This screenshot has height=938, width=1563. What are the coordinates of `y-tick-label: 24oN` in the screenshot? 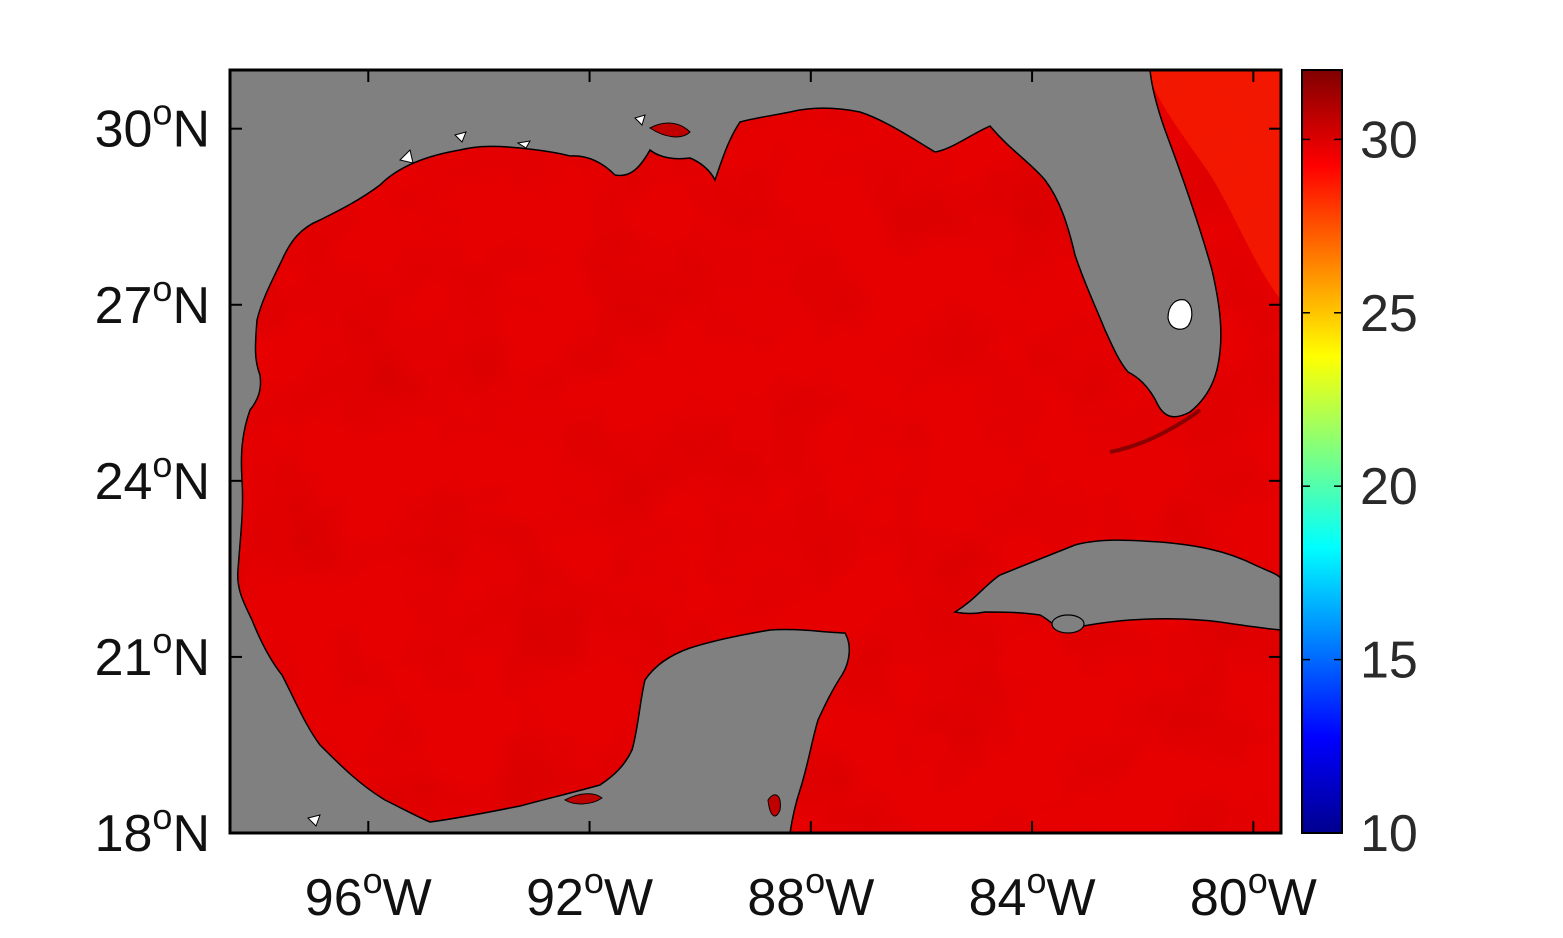 It's located at (152, 477).